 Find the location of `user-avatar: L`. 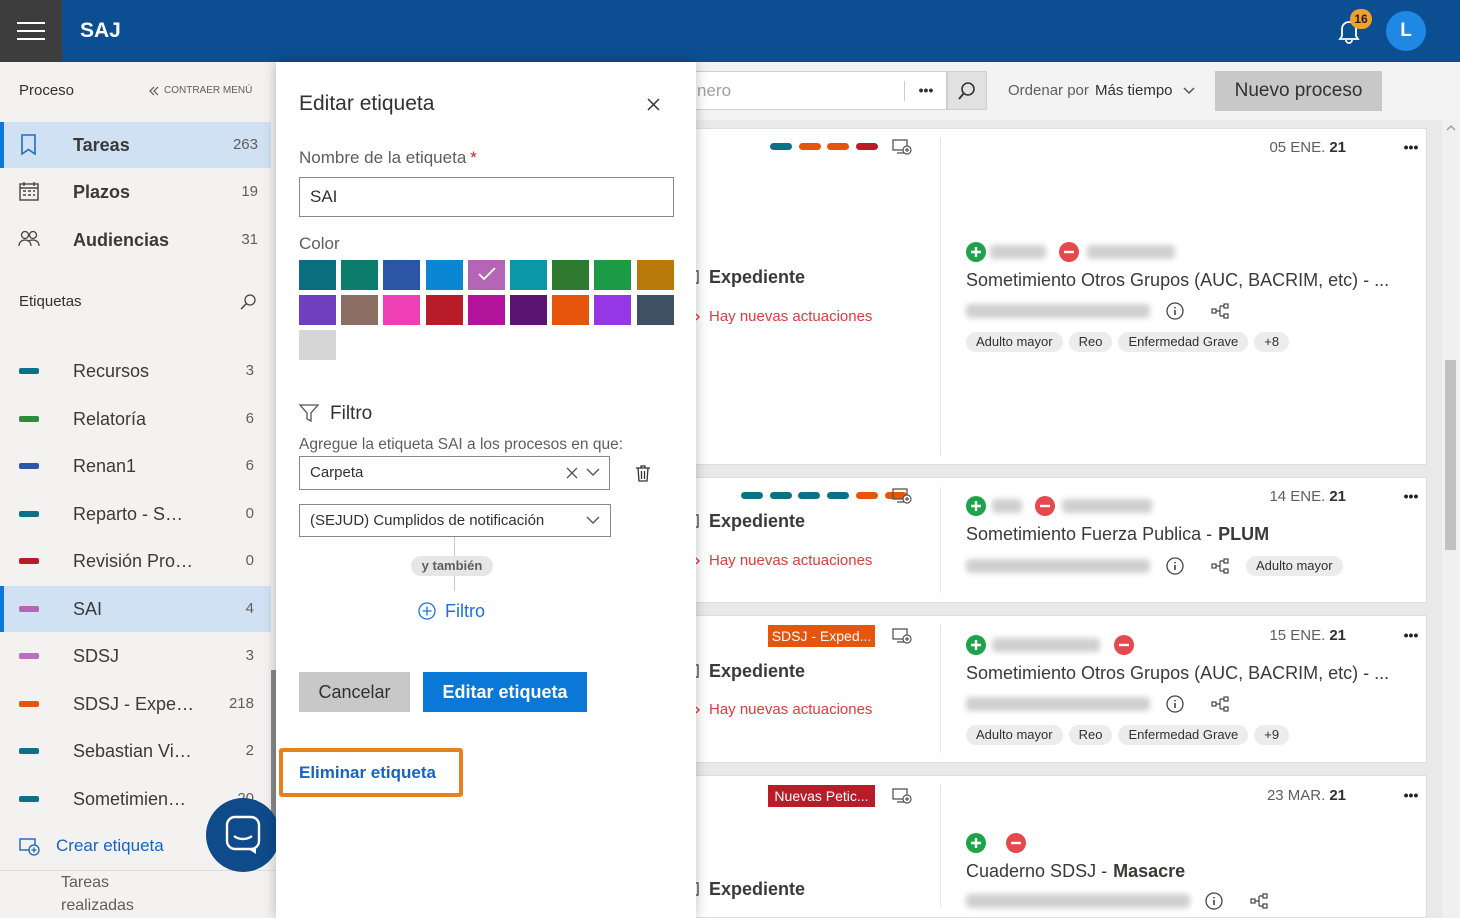

user-avatar: L is located at coordinates (1406, 31).